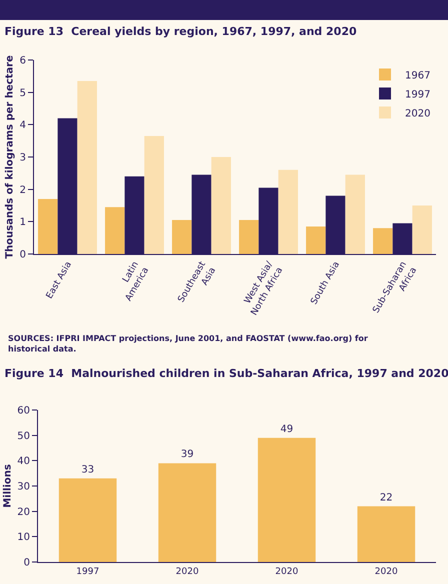 This screenshot has width=448, height=584. I want to click on y-tick-label: 60, so click(23, 411).